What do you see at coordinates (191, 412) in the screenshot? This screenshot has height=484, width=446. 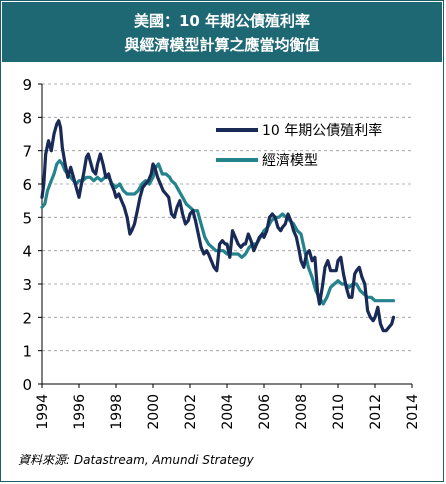 I see `x-tick-label-2002: 2002` at bounding box center [191, 412].